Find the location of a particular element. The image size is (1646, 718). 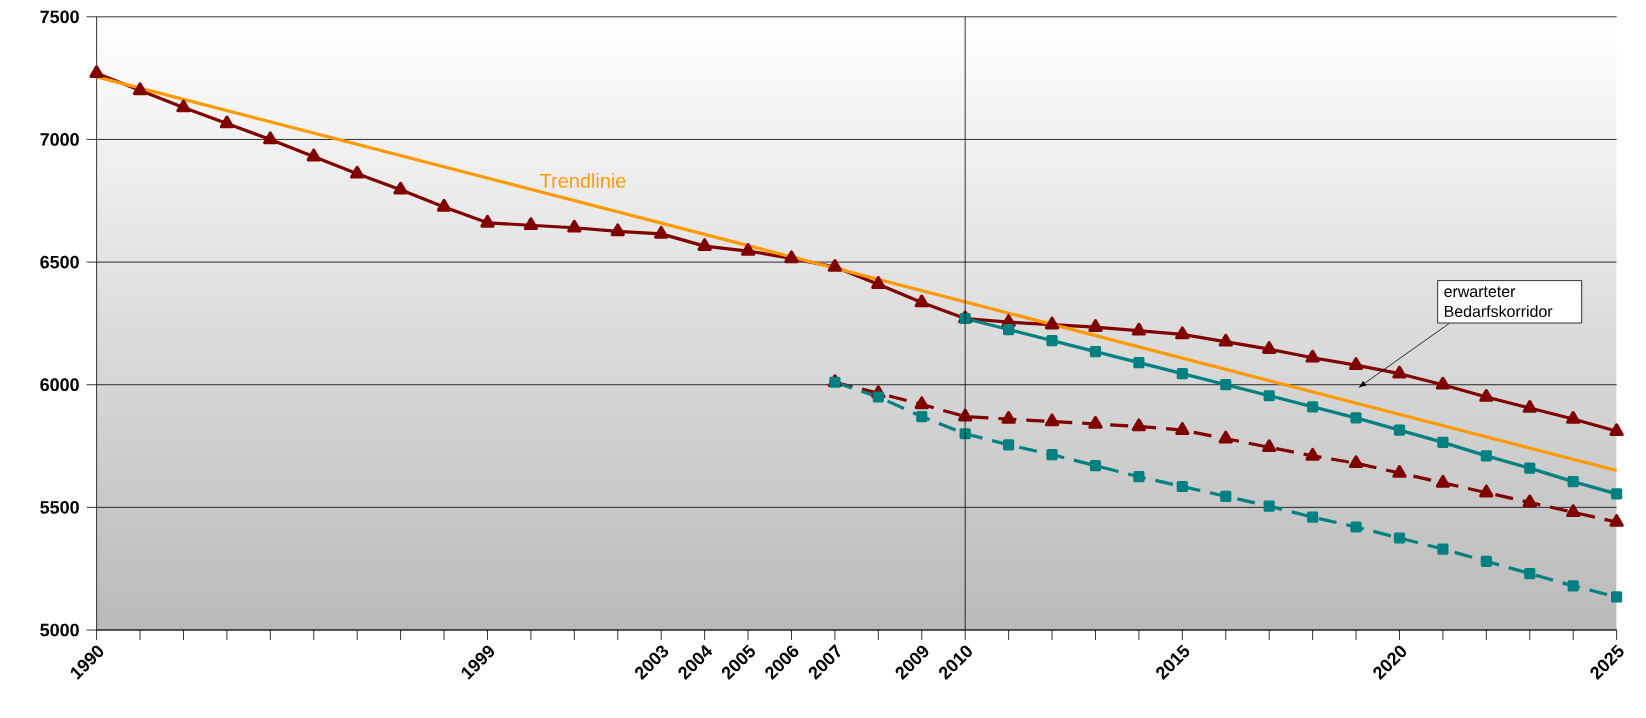

y-tick-label: 6000 is located at coordinates (59, 385).